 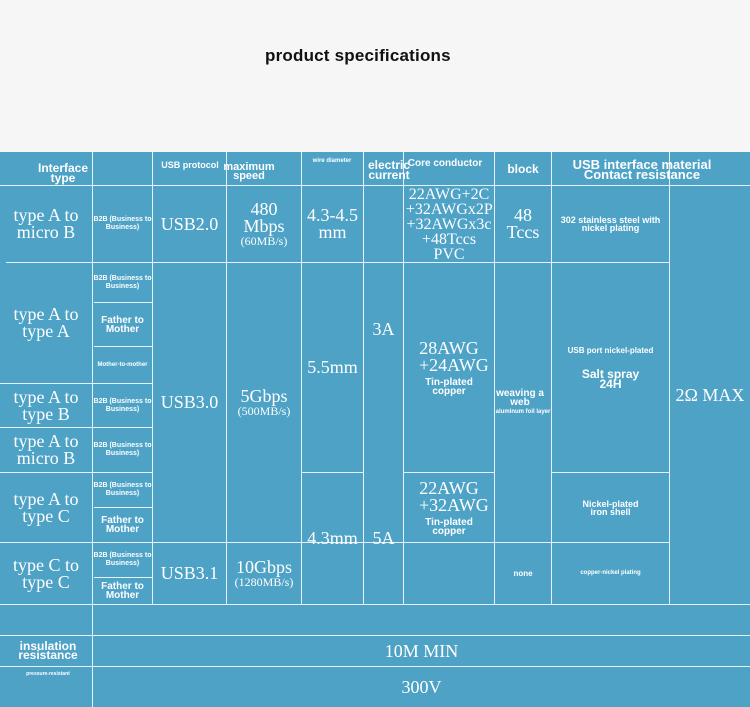 I want to click on pressure-label: pressure-resistant, so click(x=48, y=673).